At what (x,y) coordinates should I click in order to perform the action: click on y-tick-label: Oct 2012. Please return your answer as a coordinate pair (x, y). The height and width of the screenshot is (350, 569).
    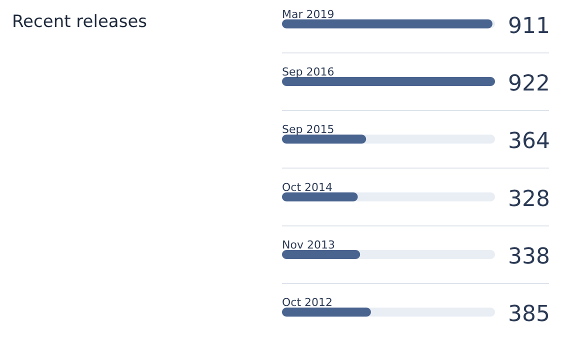
    Looking at the image, I should click on (307, 303).